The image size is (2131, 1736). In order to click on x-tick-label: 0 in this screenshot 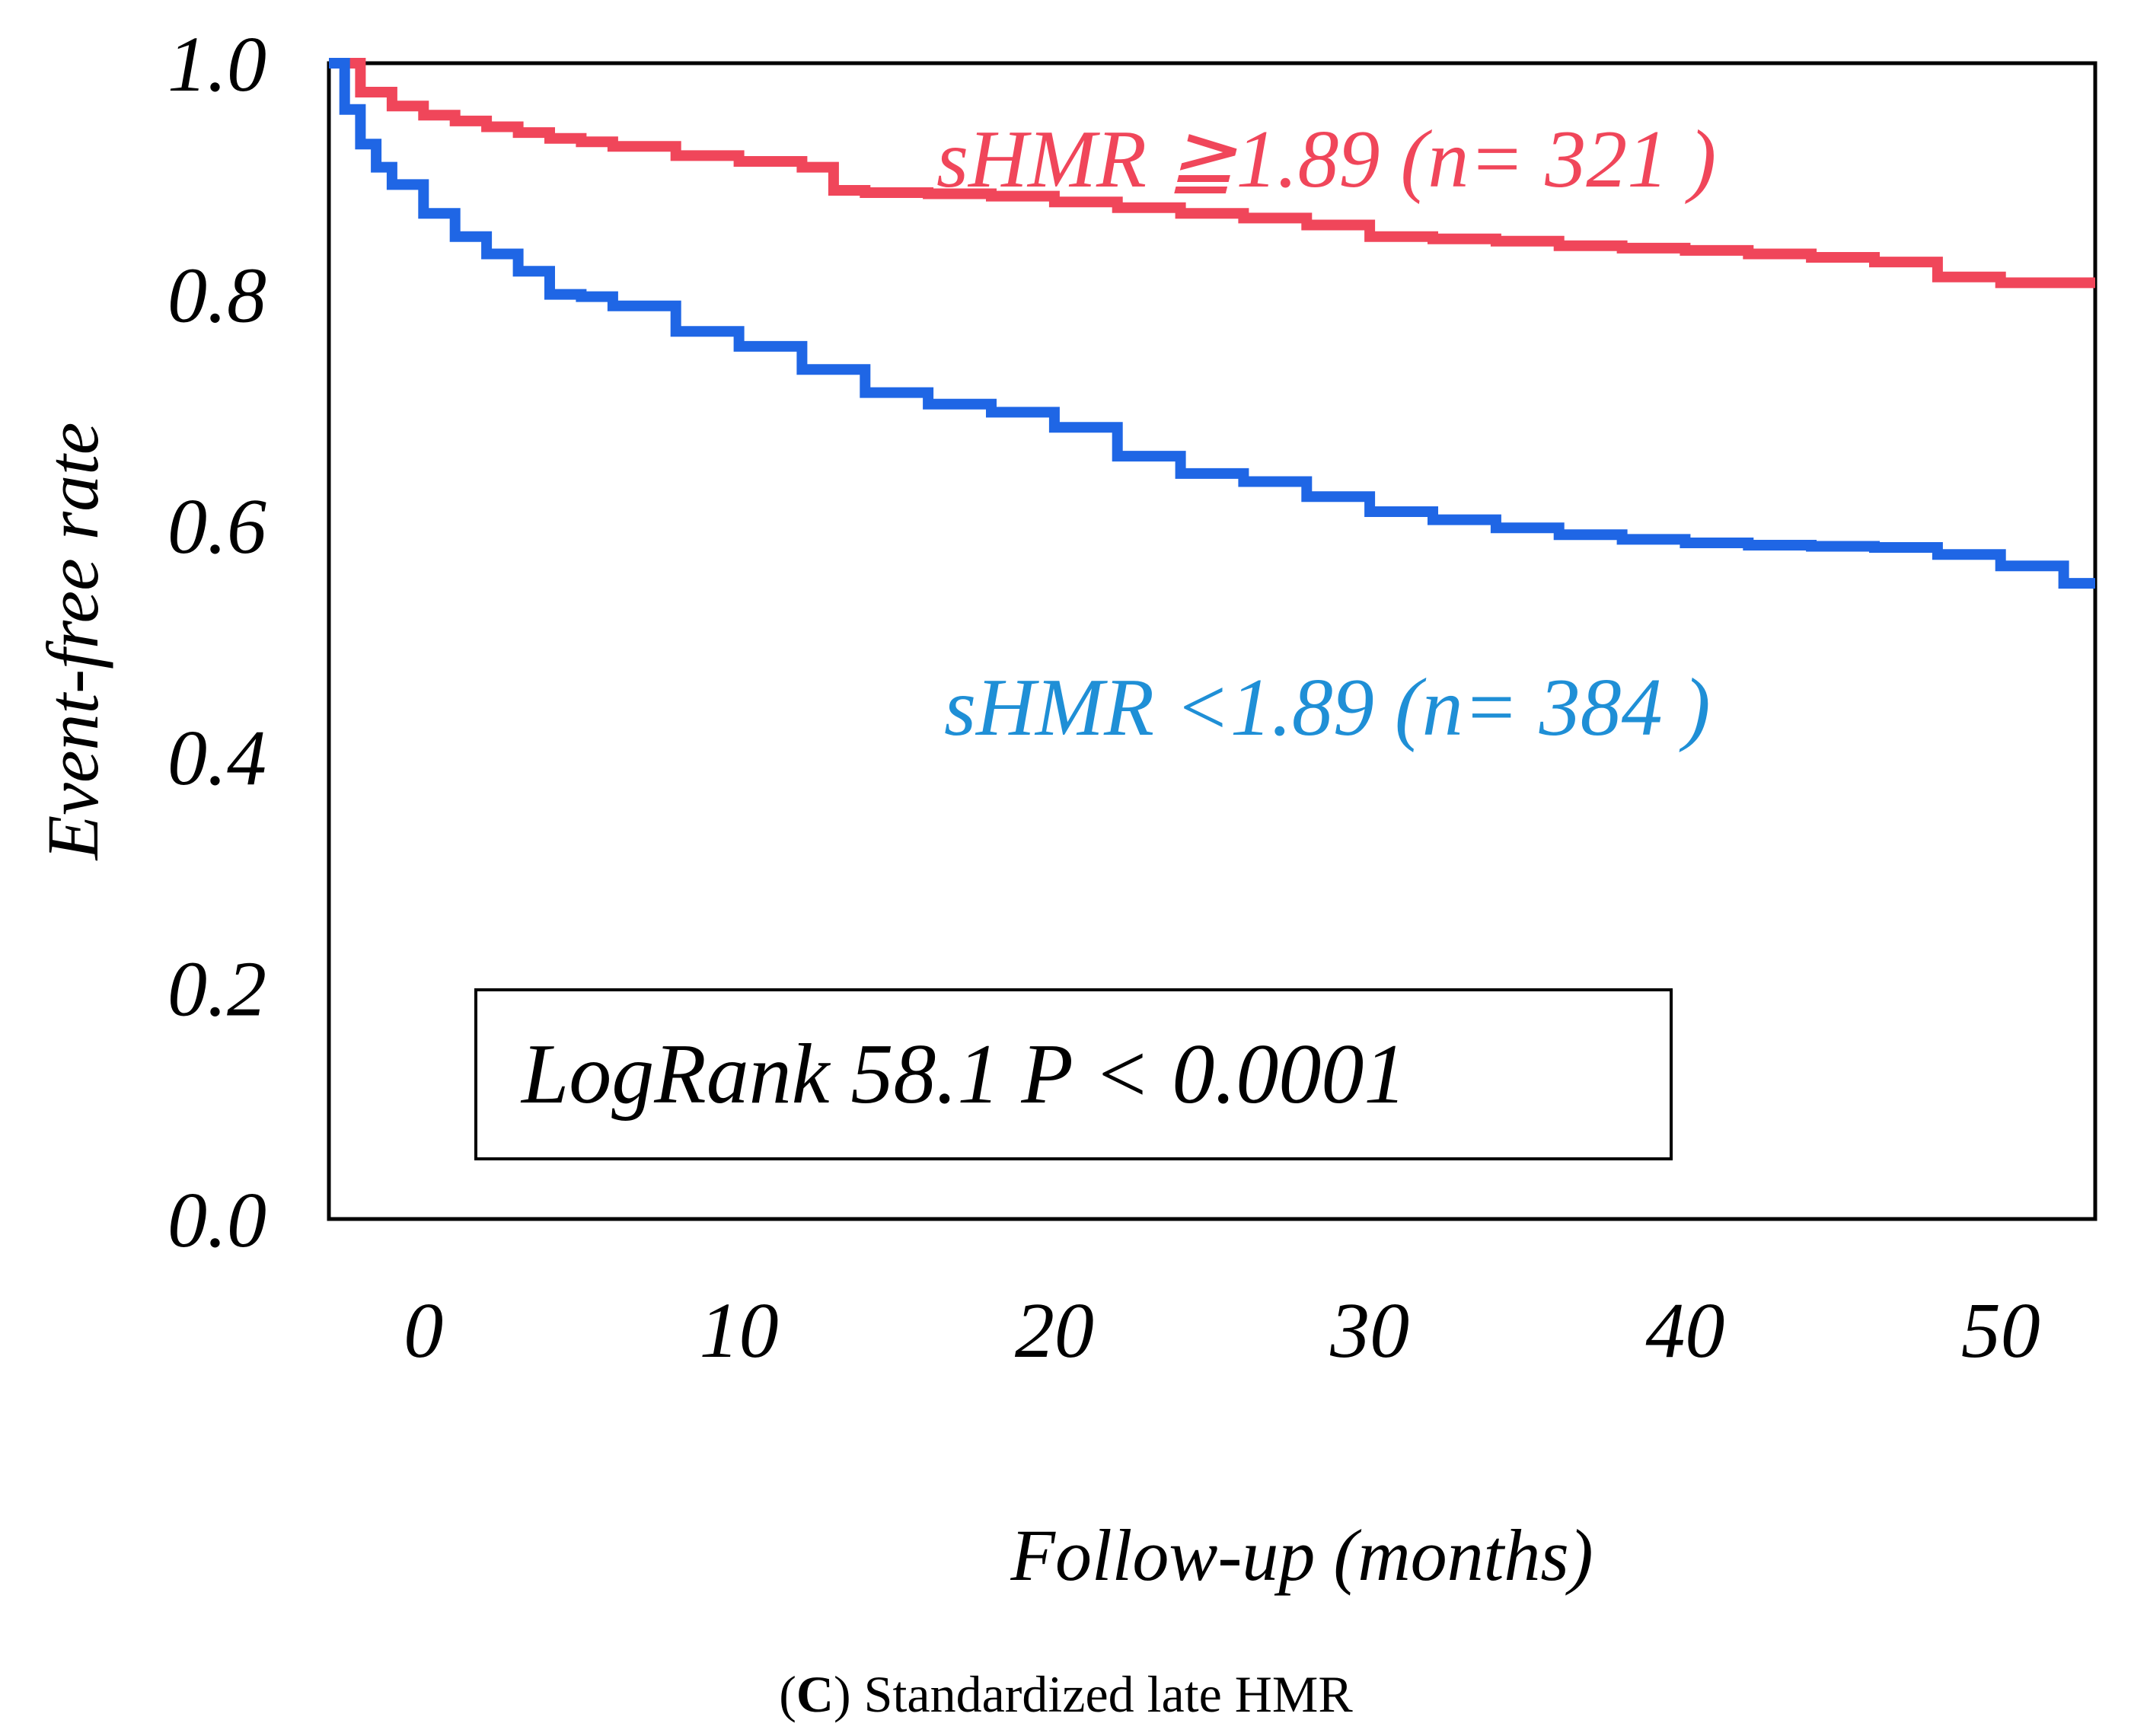, I will do `click(424, 1330)`.